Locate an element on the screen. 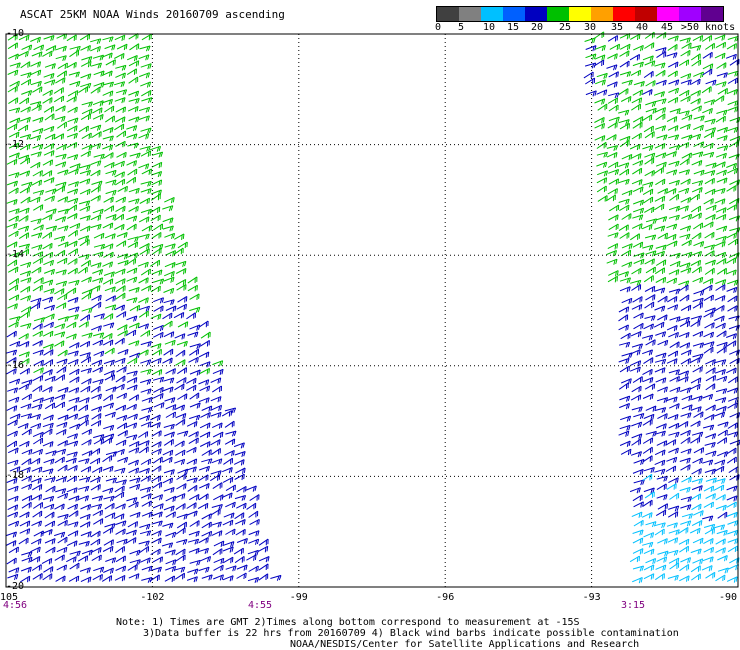  colorbar-label: 15 is located at coordinates (513, 27).